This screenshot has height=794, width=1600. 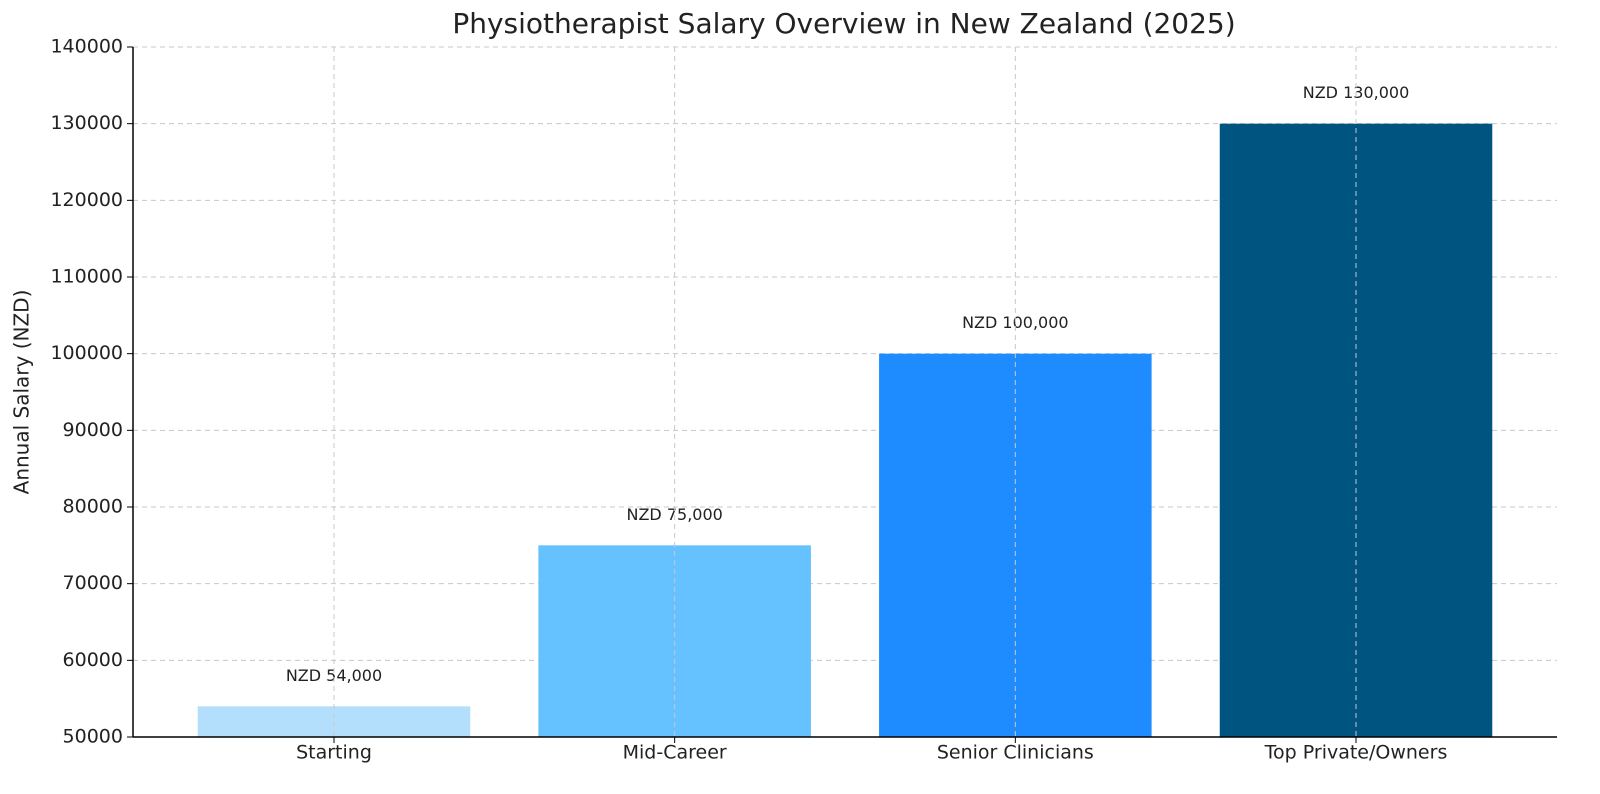 I want to click on y-tick-label: 50000, so click(x=93, y=737).